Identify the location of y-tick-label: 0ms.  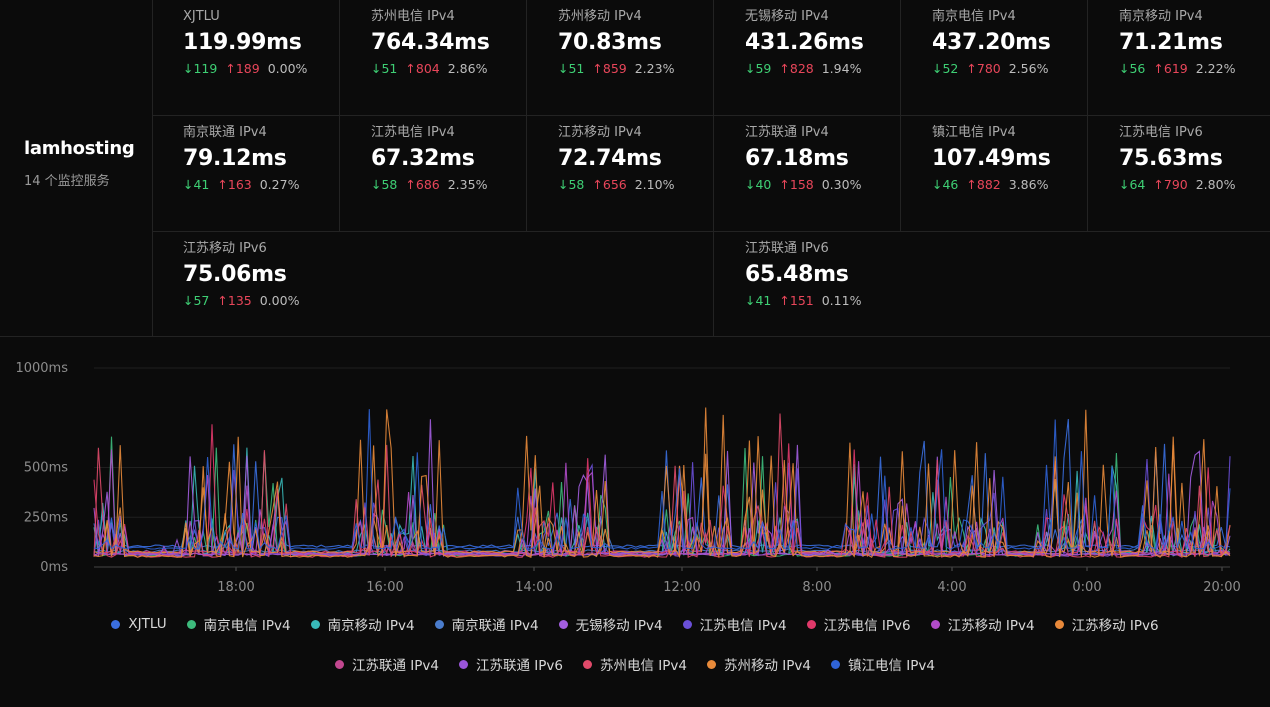
(54, 567).